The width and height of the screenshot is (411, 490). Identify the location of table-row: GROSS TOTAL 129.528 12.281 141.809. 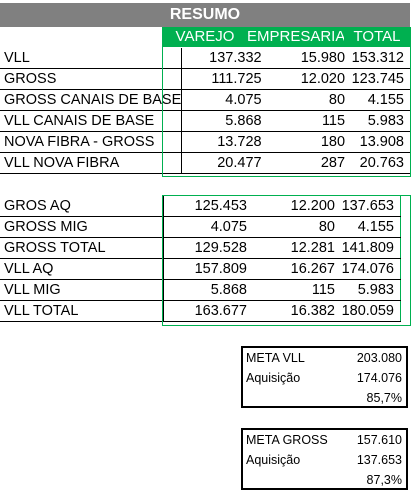
(200, 248).